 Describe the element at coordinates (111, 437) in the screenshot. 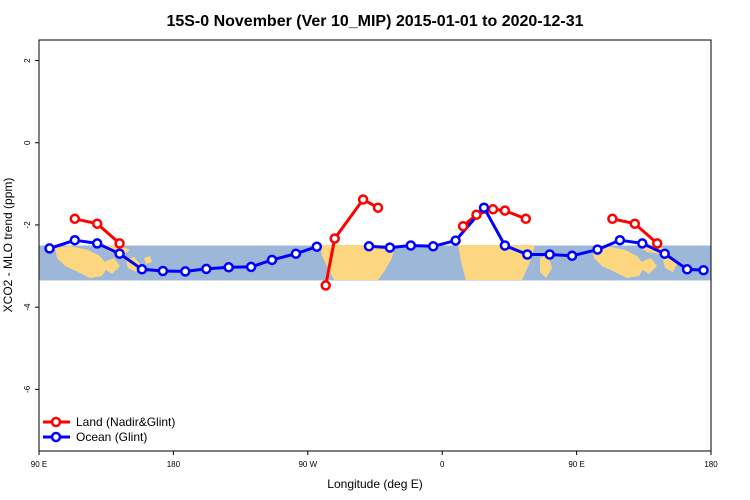

I see `legend-ocean-label: Ocean (Glint)` at that location.